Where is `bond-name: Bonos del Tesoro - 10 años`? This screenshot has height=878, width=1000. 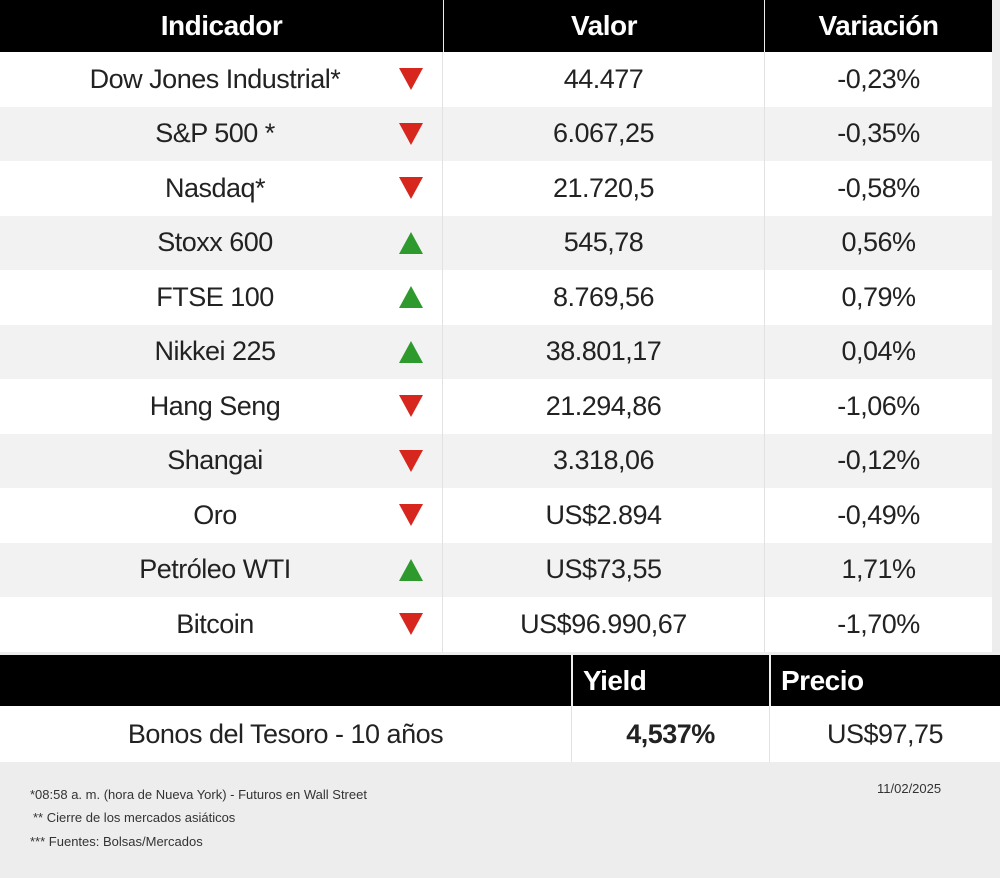
bond-name: Bonos del Tesoro - 10 años is located at coordinates (286, 734).